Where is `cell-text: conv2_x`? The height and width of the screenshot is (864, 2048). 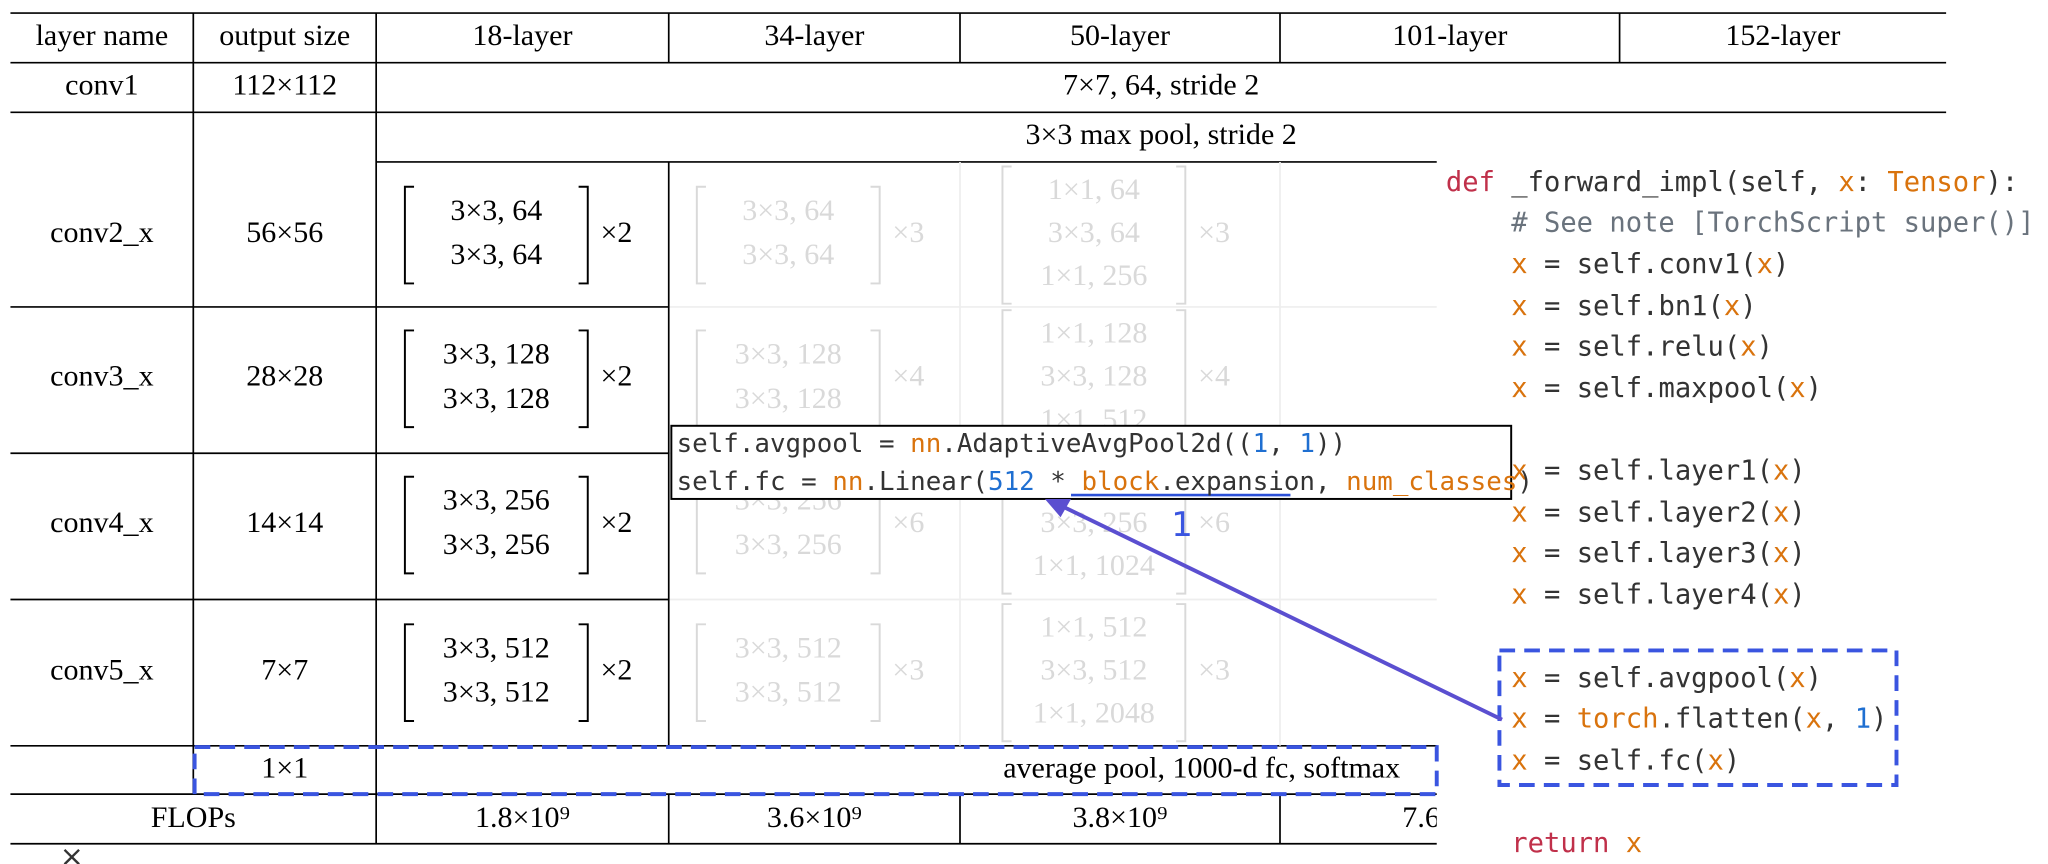 cell-text: conv2_x is located at coordinates (101, 232).